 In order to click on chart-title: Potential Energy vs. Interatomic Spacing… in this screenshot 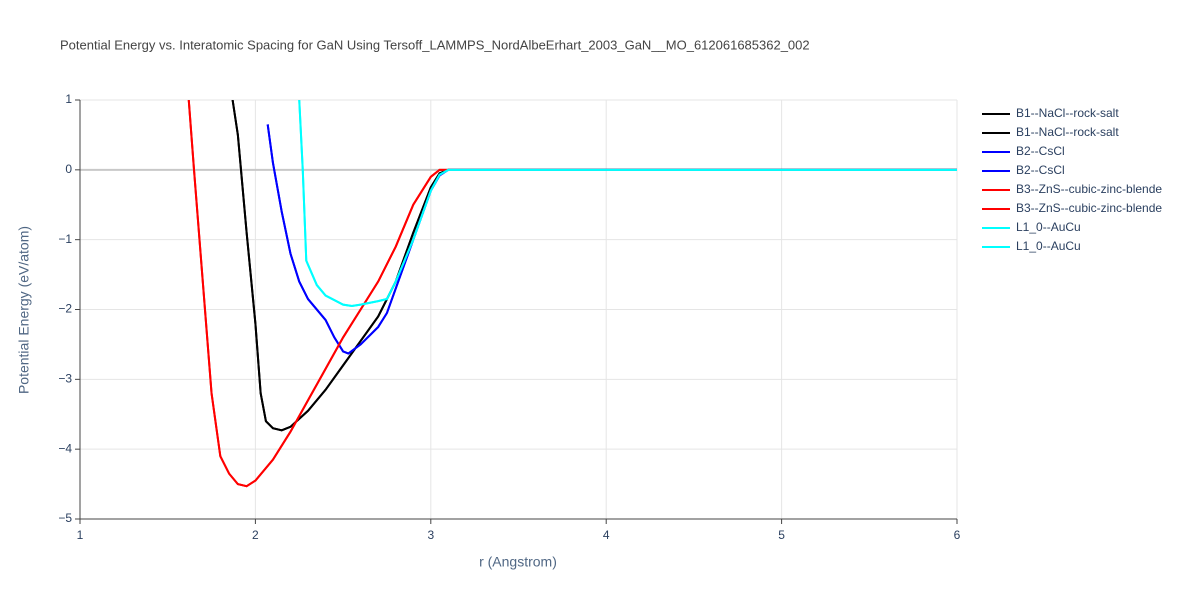, I will do `click(435, 44)`.